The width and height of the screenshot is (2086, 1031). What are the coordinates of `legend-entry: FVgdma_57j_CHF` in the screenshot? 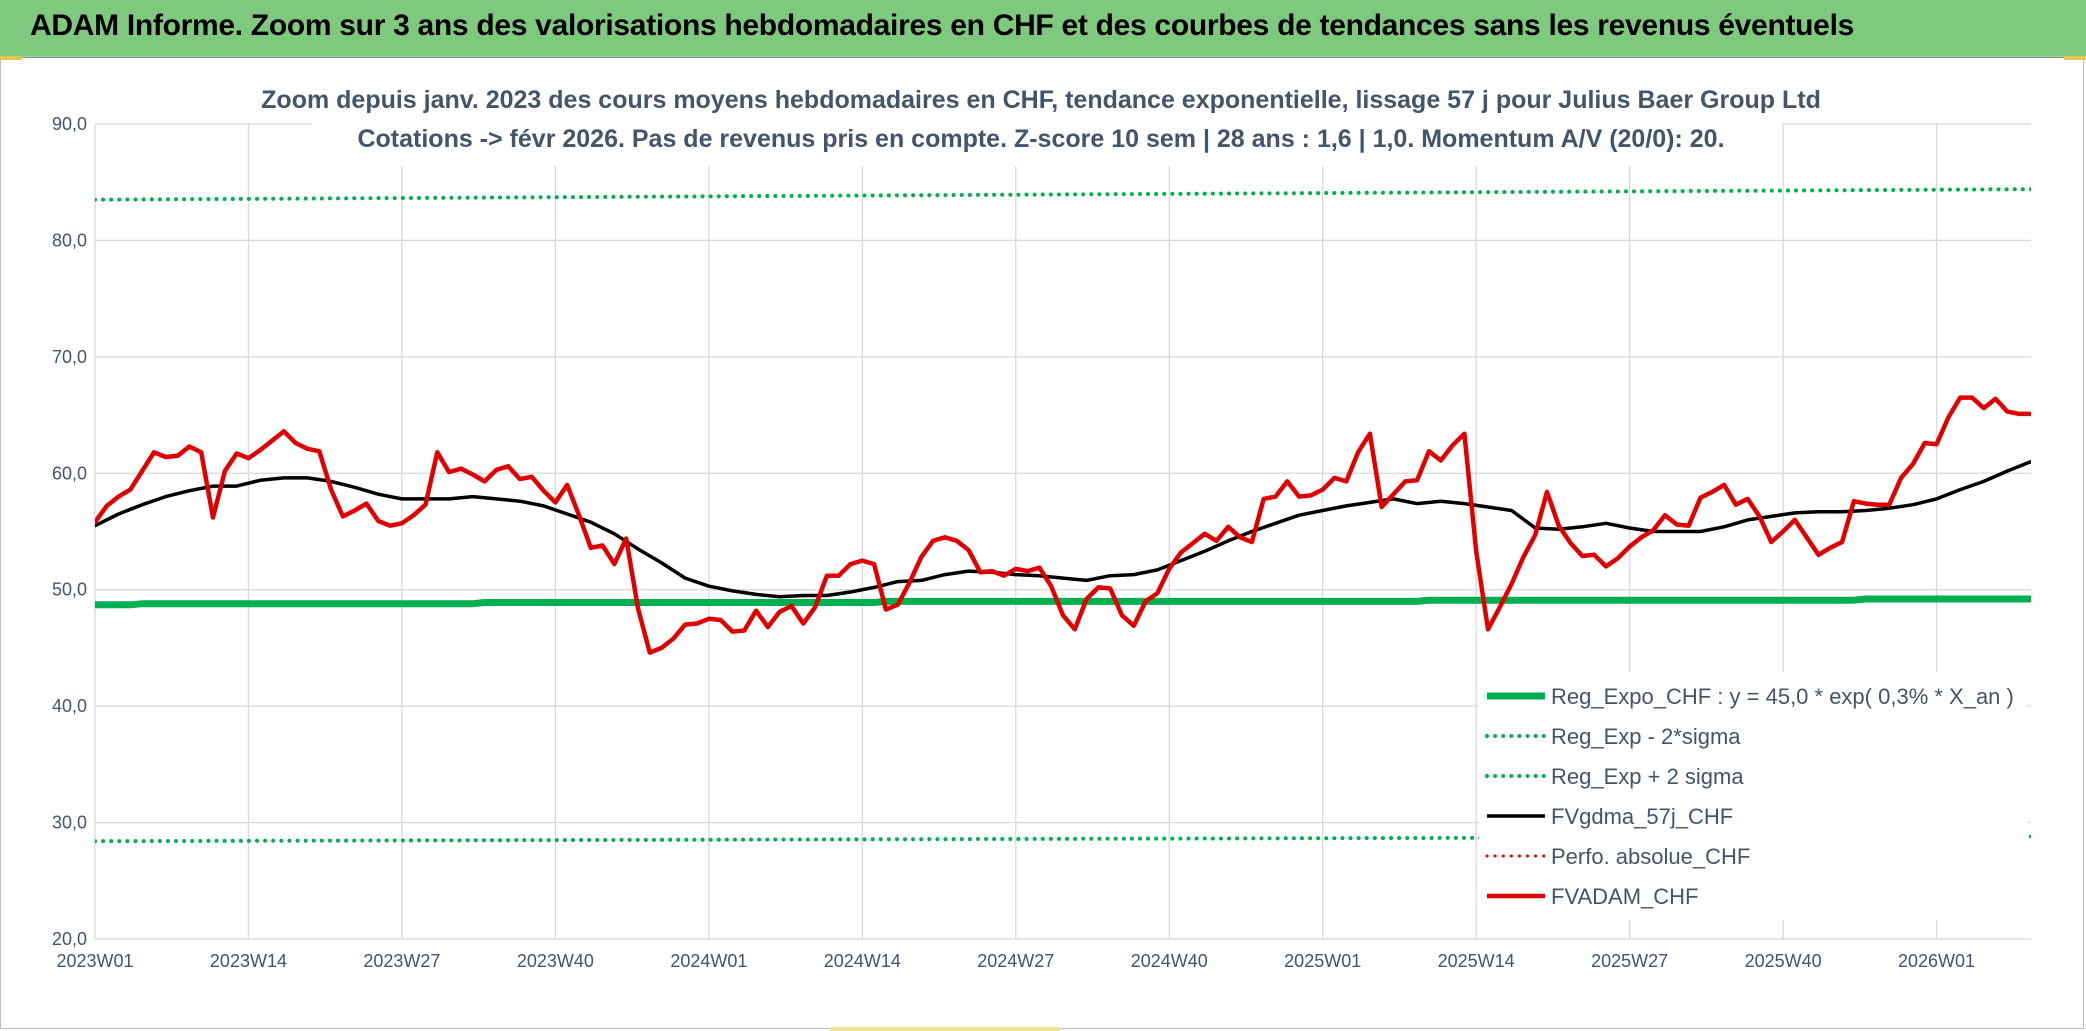 It's located at (1642, 816).